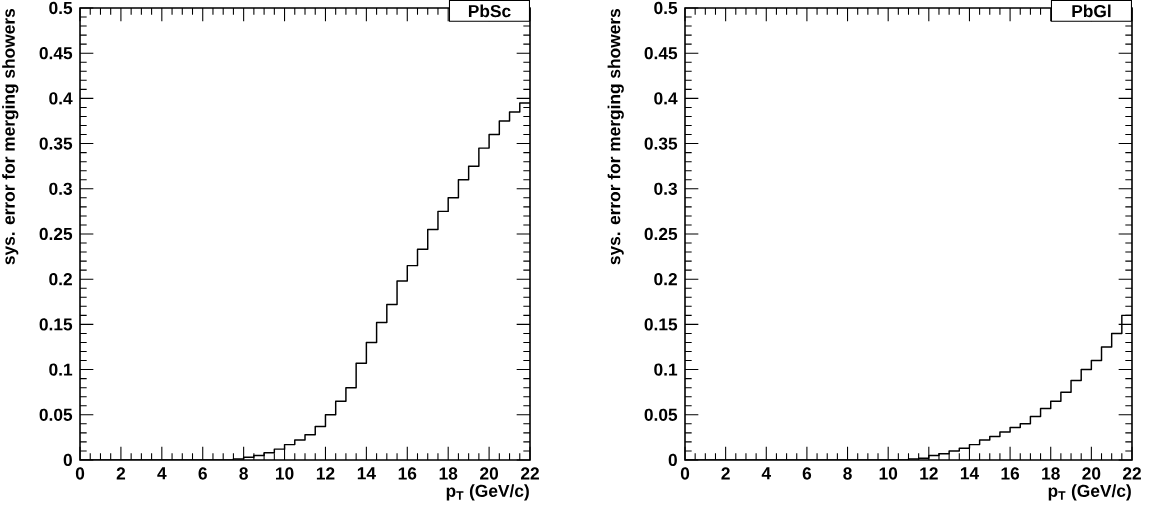 This screenshot has width=1150, height=513. Describe the element at coordinates (1091, 11) in the screenshot. I see `chart-title: PbGl` at that location.